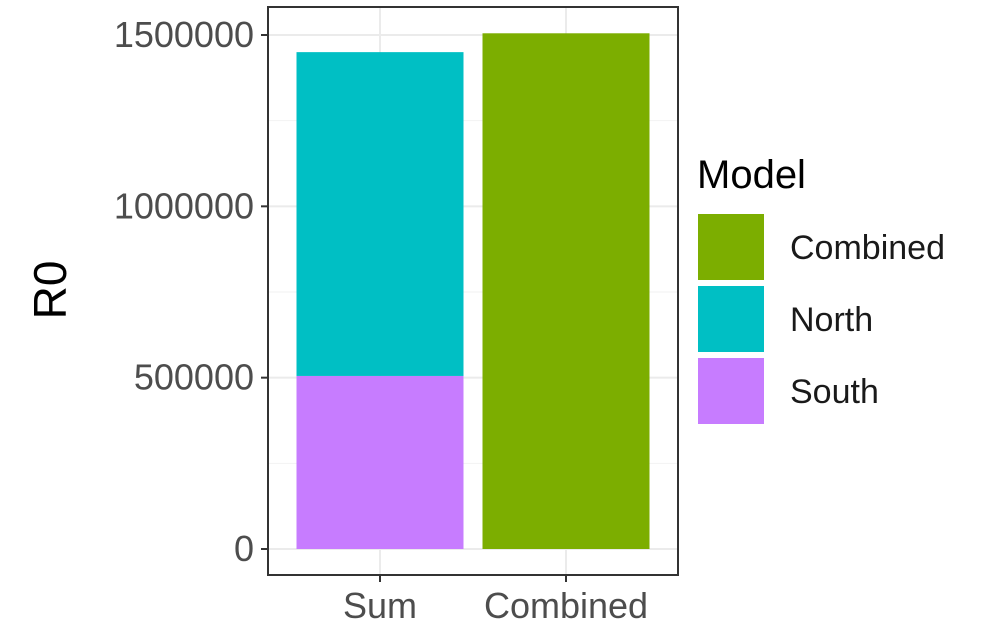 The width and height of the screenshot is (984, 623). Describe the element at coordinates (731, 391) in the screenshot. I see `legend-key-south` at that location.